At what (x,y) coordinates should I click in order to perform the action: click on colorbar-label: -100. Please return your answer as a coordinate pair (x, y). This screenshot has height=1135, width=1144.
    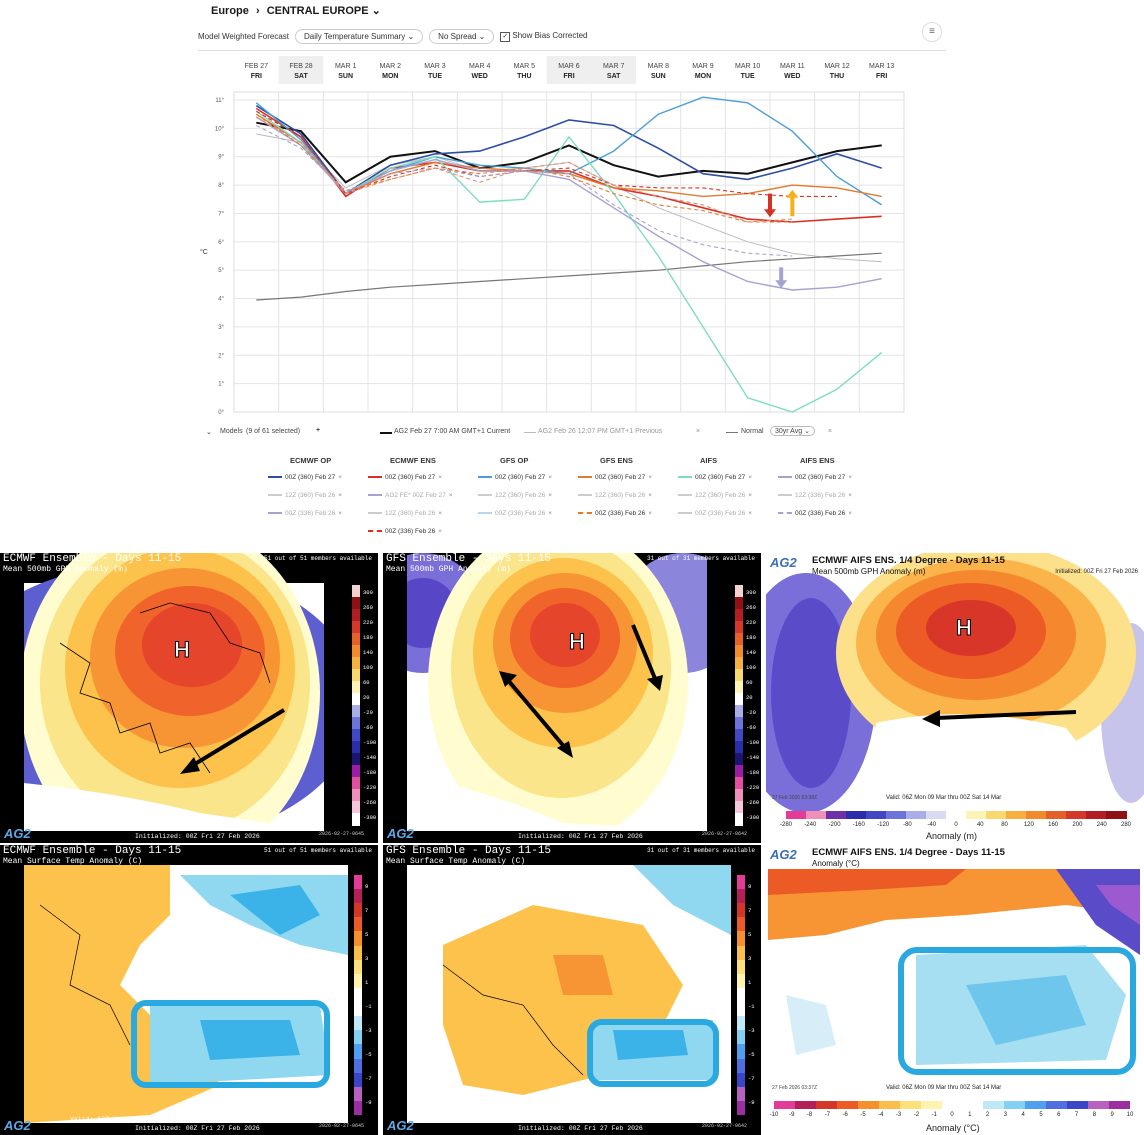
    Looking at the image, I should click on (753, 742).